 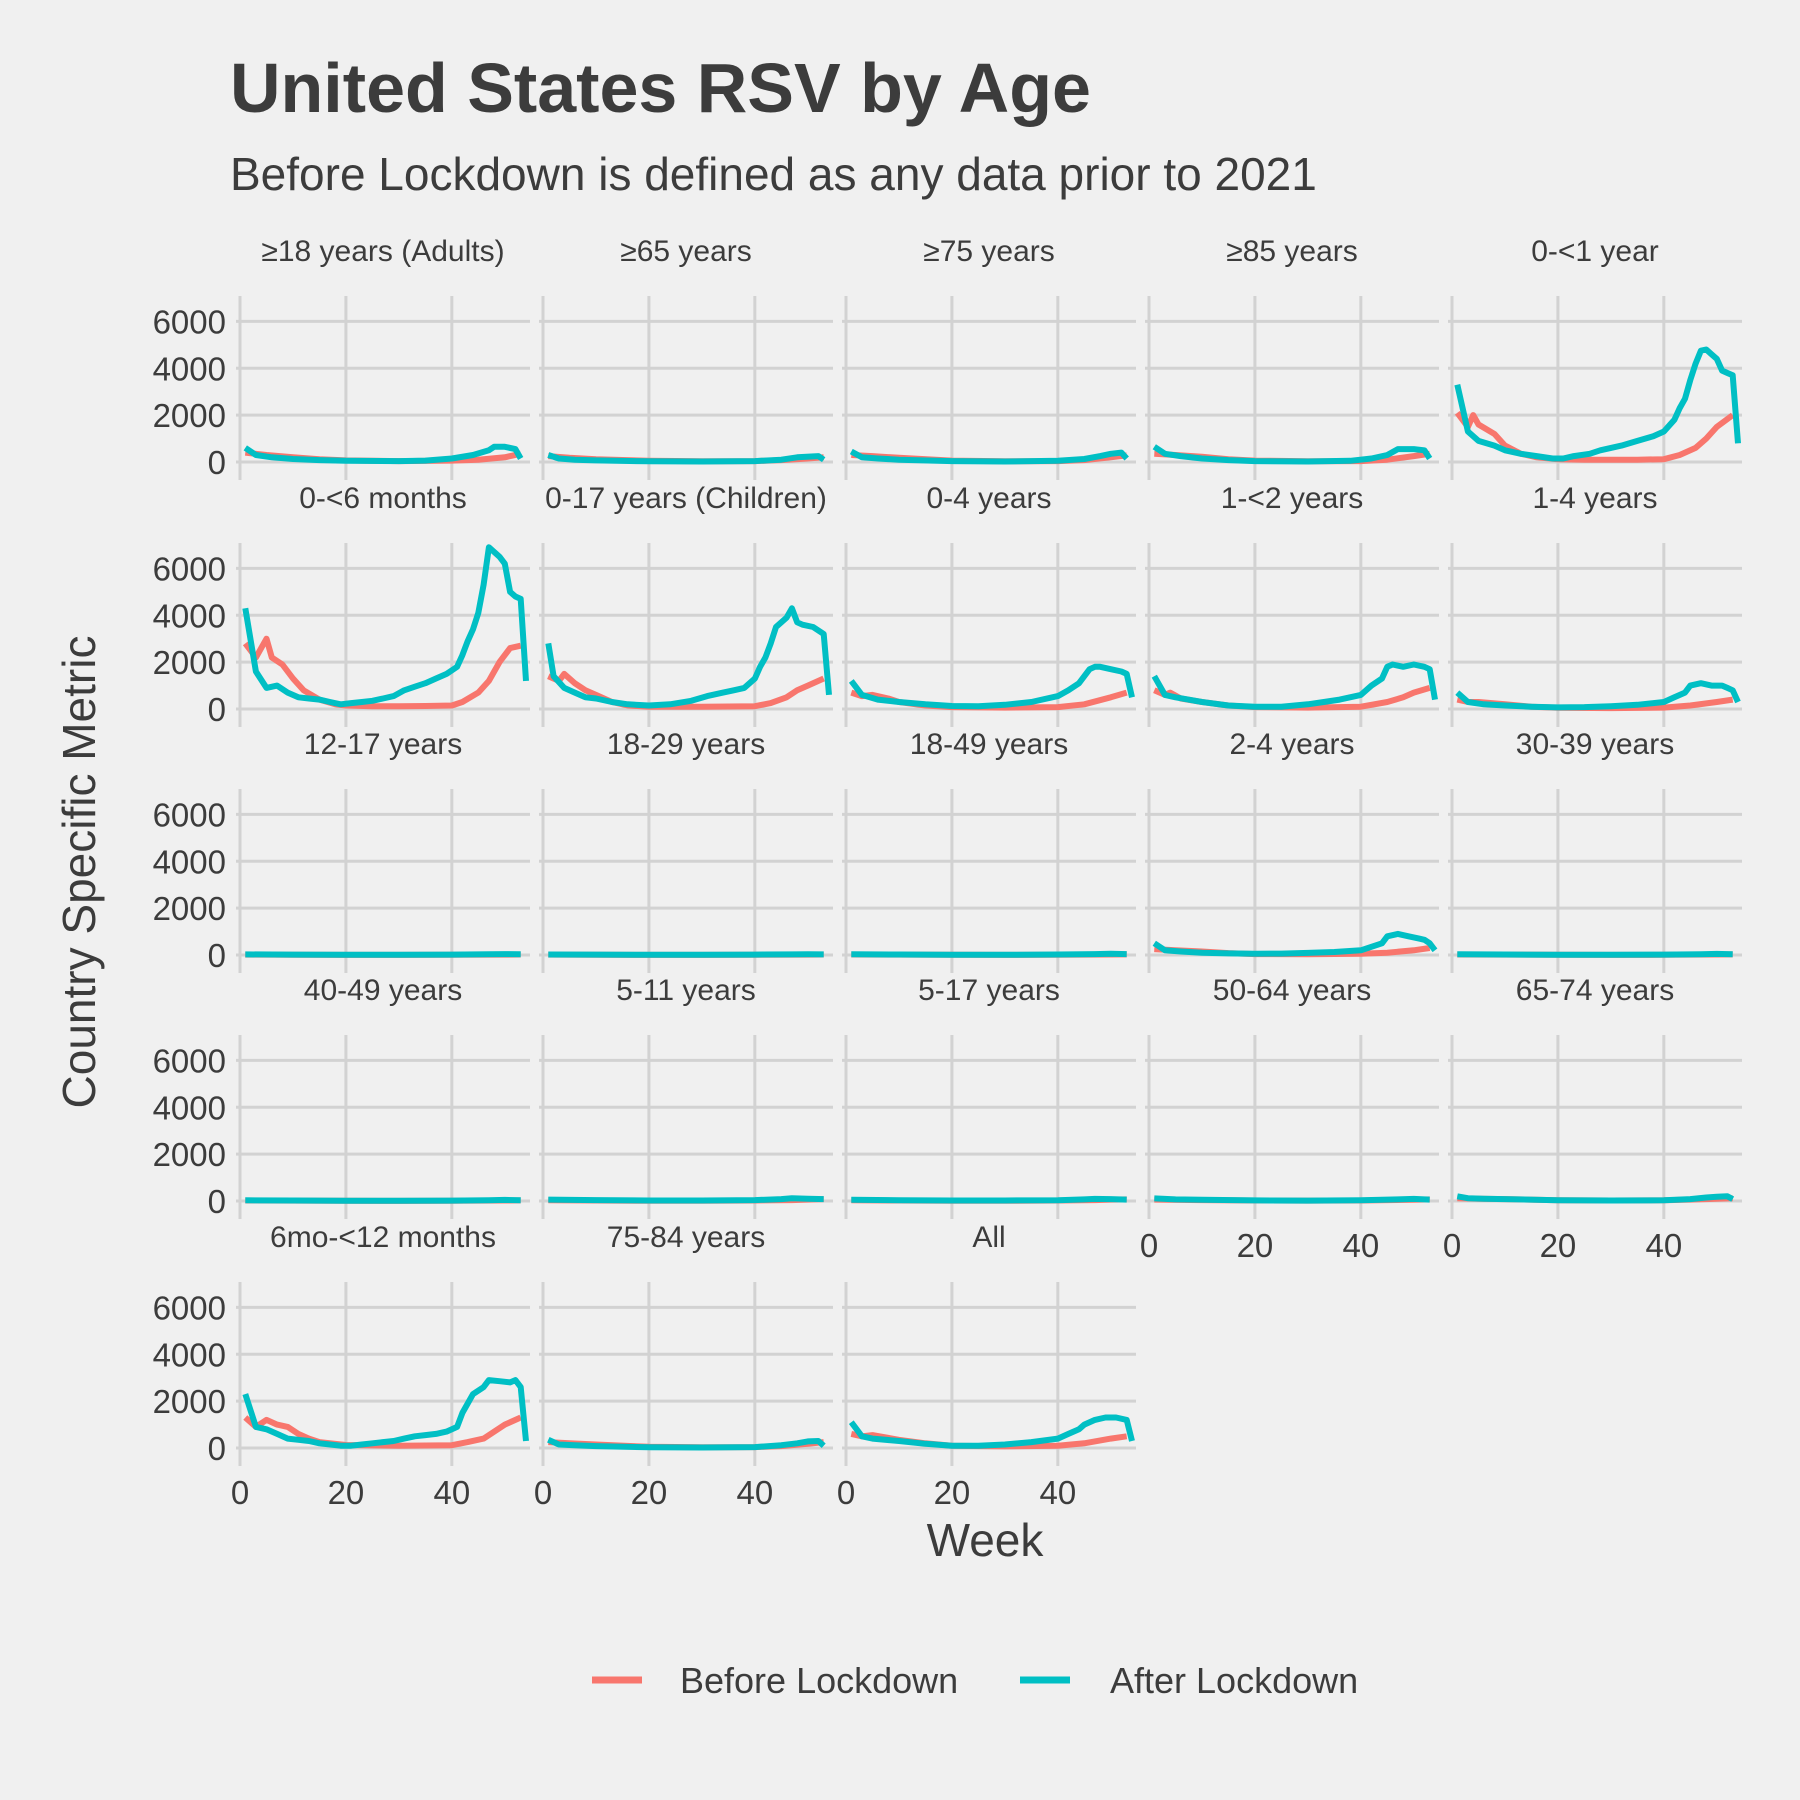 What do you see at coordinates (383, 990) in the screenshot?
I see `facet-label: 40-49 years` at bounding box center [383, 990].